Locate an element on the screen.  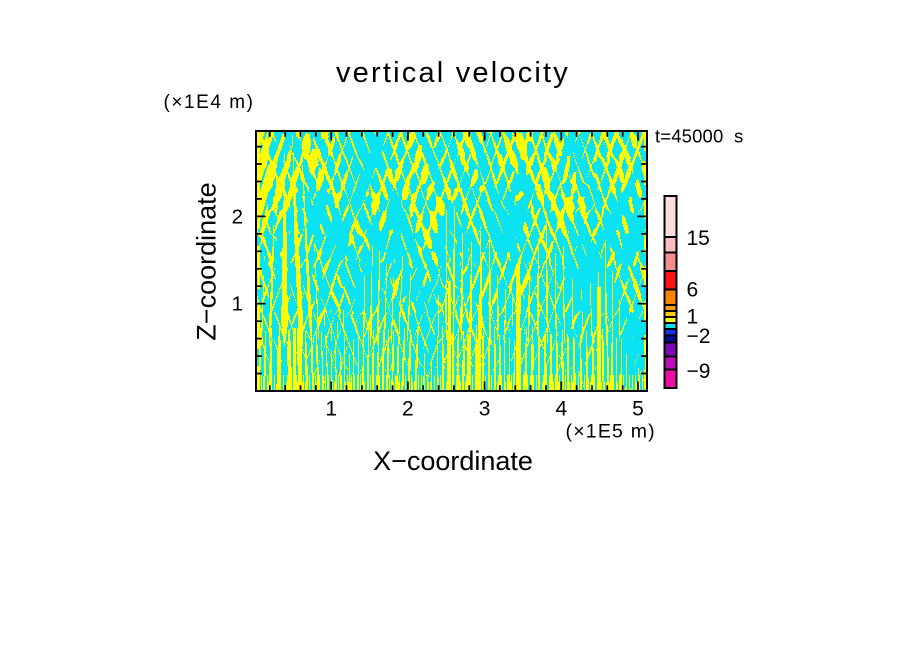
svg-text: −2 is located at coordinates (699, 336).